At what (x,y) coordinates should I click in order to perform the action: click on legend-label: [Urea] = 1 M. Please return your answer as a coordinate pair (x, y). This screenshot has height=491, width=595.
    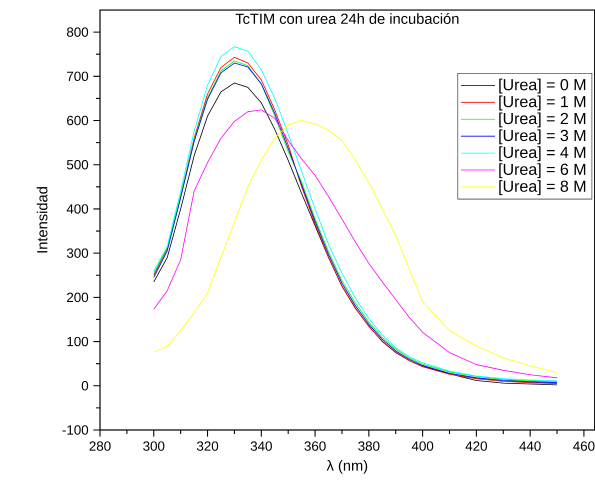
    Looking at the image, I should click on (542, 103).